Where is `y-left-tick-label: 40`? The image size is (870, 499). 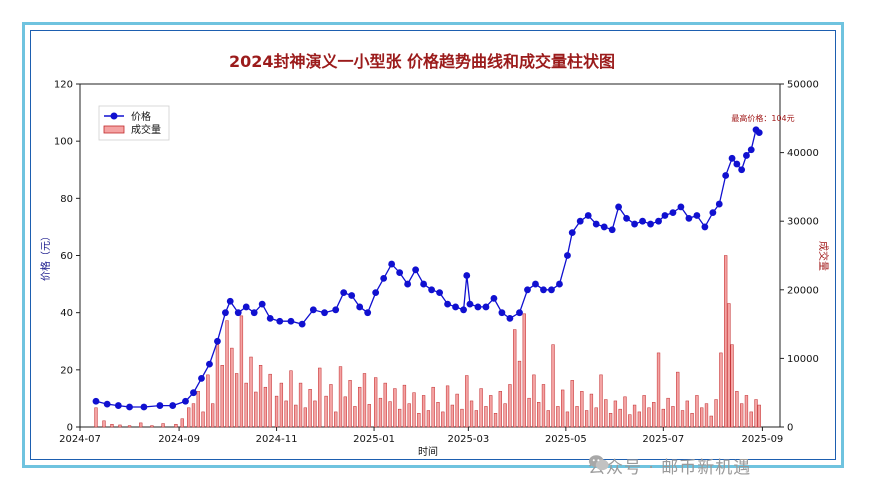
y-left-tick-label: 40 is located at coordinates (66, 313).